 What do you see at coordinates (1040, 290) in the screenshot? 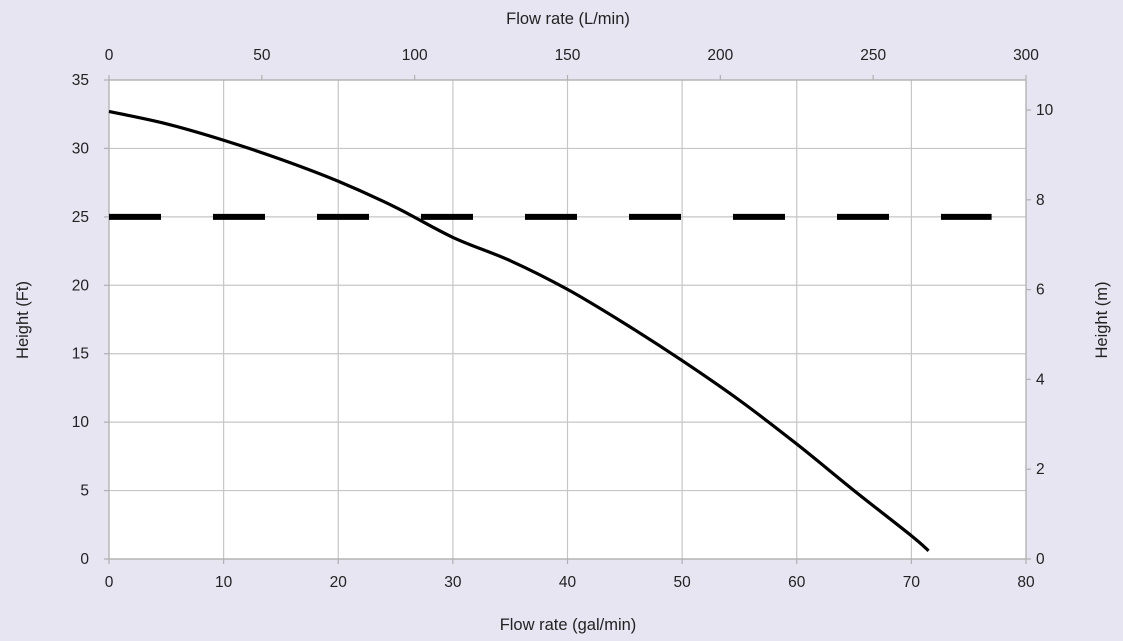
I see `y2-tick-label: 6` at bounding box center [1040, 290].